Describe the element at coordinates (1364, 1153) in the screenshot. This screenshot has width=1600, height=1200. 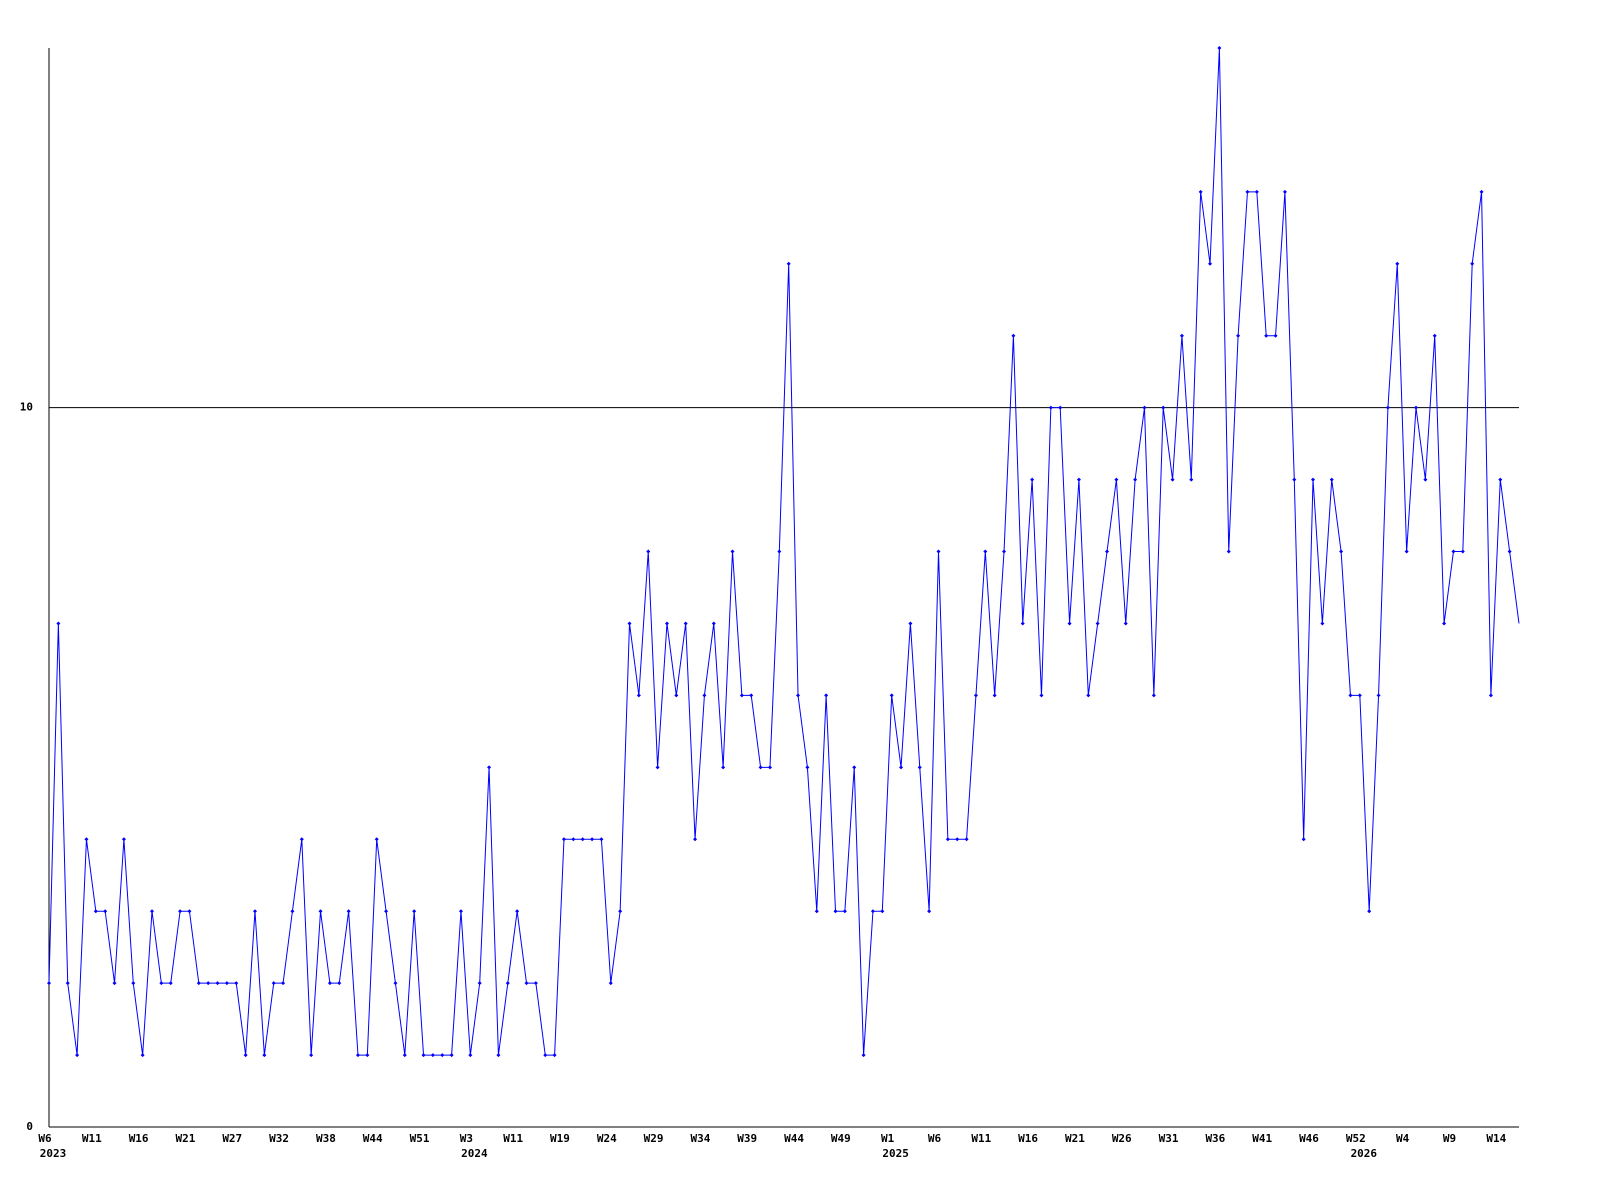
I see `x-year-label: 2026` at that location.